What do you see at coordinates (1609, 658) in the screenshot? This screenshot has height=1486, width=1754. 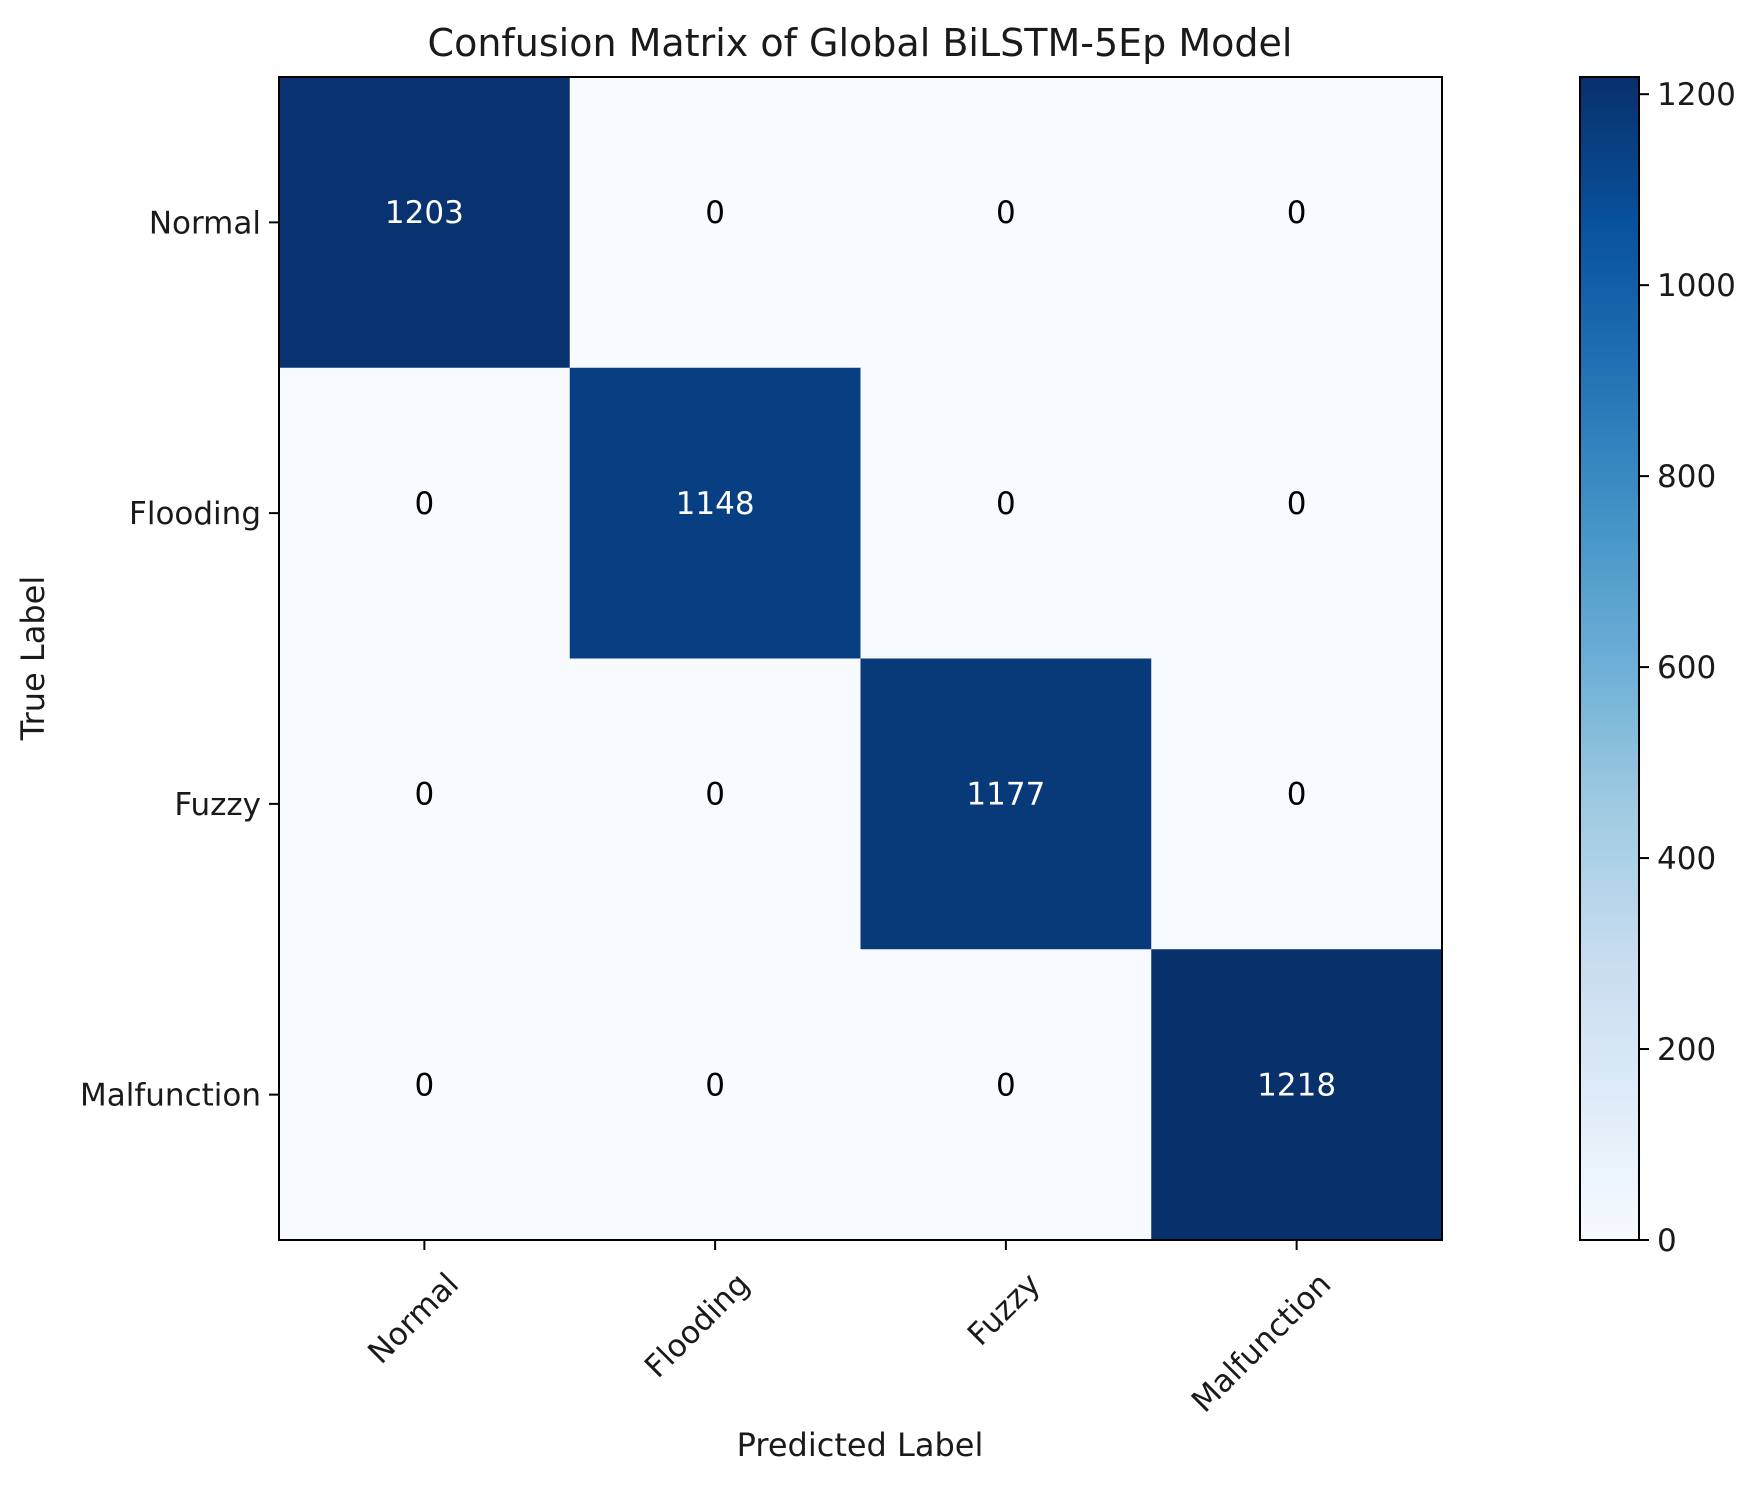 I see `colorbar` at bounding box center [1609, 658].